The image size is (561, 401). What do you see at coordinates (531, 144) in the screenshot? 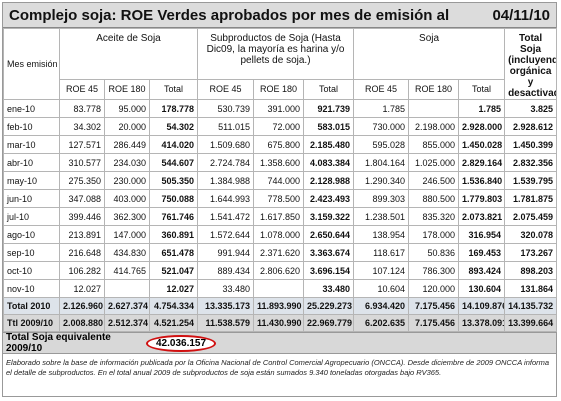
I see `cell: 1.450.399` at bounding box center [531, 144].